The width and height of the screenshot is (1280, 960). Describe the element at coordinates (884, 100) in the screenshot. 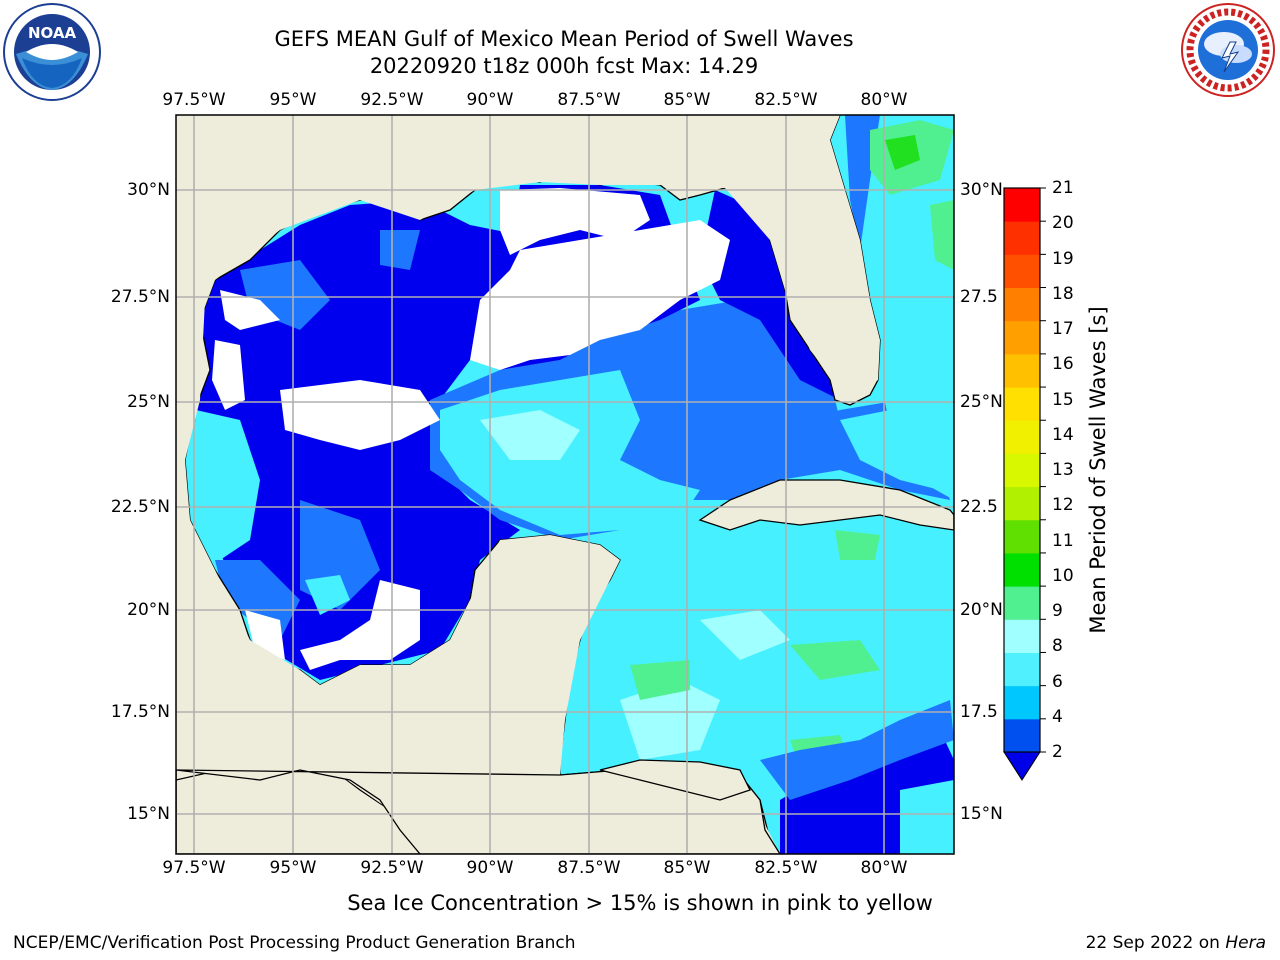

I see `lon-label-top: 80°W` at that location.